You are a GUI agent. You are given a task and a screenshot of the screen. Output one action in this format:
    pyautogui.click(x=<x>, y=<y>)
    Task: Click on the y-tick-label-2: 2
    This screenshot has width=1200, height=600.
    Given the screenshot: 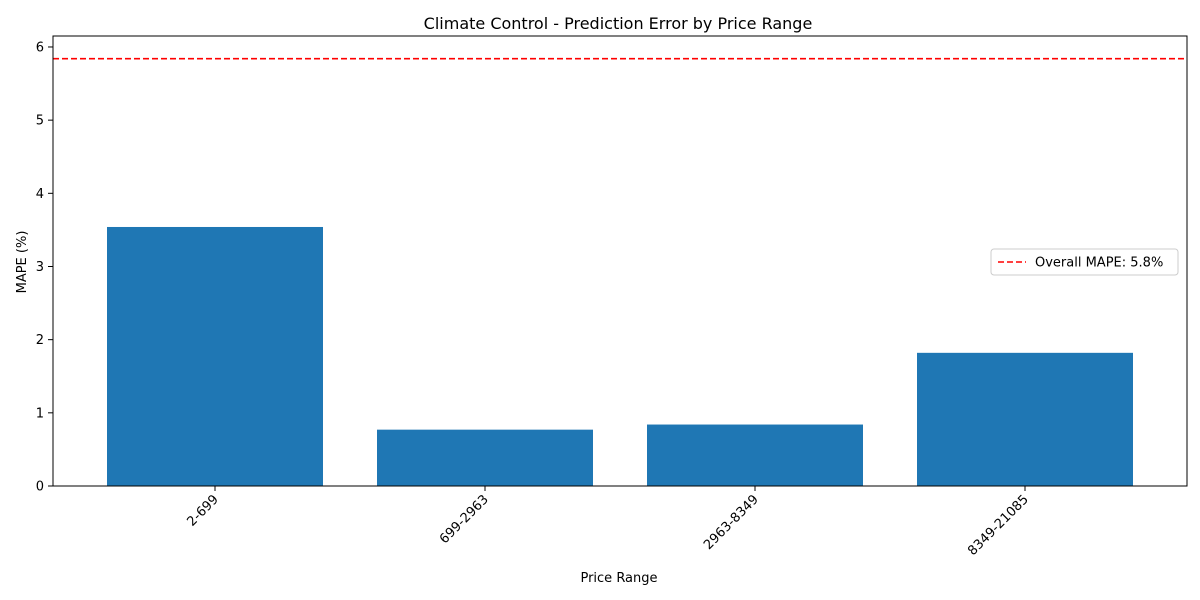 What is the action you would take?
    pyautogui.click(x=40, y=340)
    